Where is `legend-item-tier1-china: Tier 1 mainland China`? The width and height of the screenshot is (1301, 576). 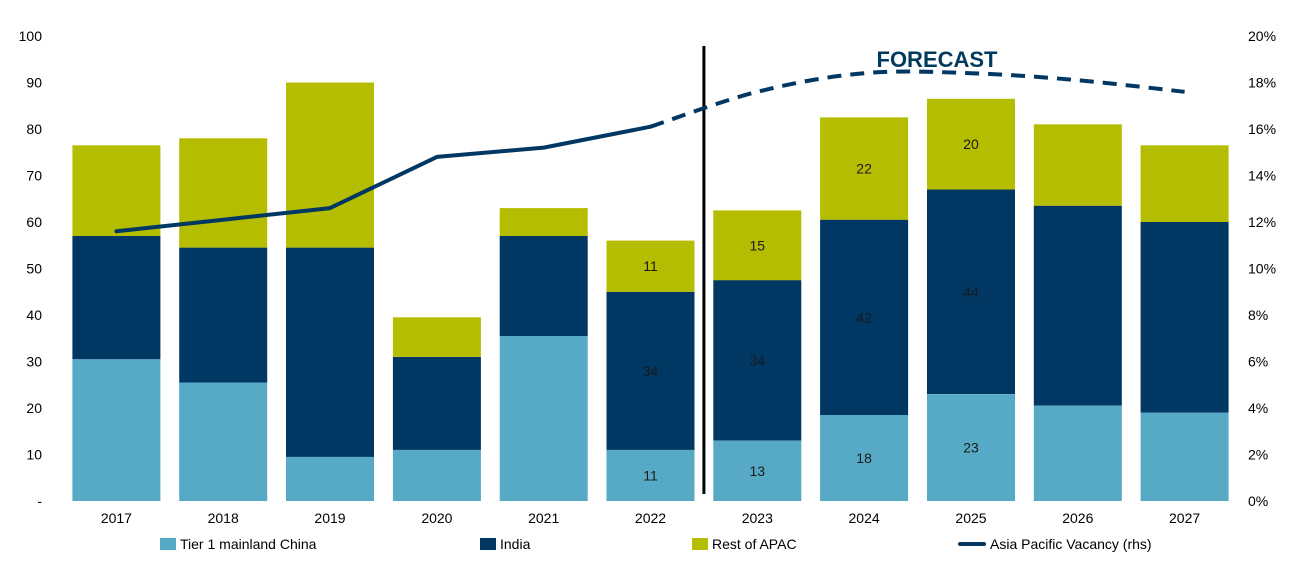
legend-item-tier1-china: Tier 1 mainland China is located at coordinates (238, 544).